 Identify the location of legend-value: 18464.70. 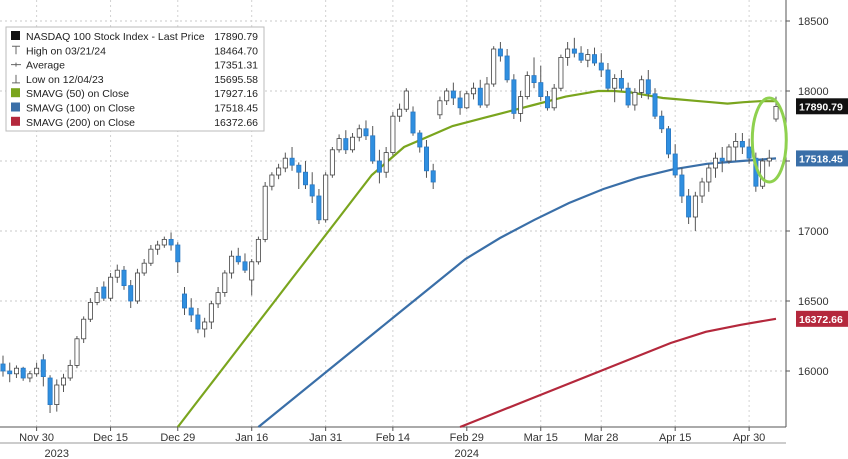
(236, 51).